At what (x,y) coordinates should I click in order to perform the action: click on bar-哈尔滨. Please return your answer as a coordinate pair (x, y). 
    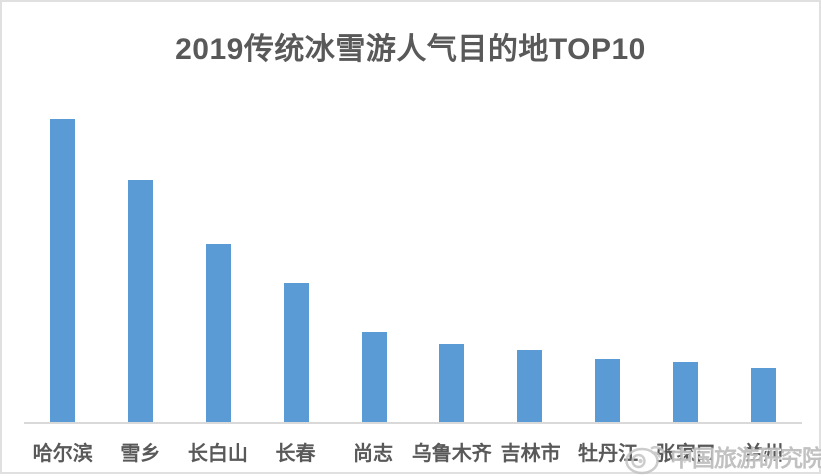
    Looking at the image, I should click on (63, 271).